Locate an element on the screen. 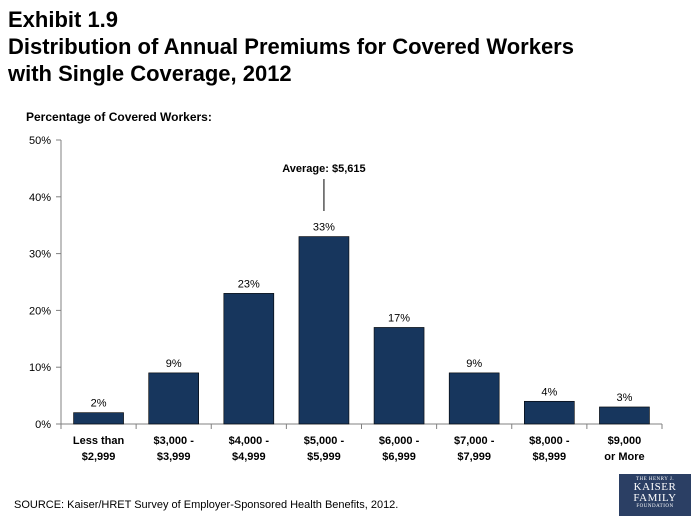 The image size is (697, 523). y-tick-label: 30% is located at coordinates (40, 255).